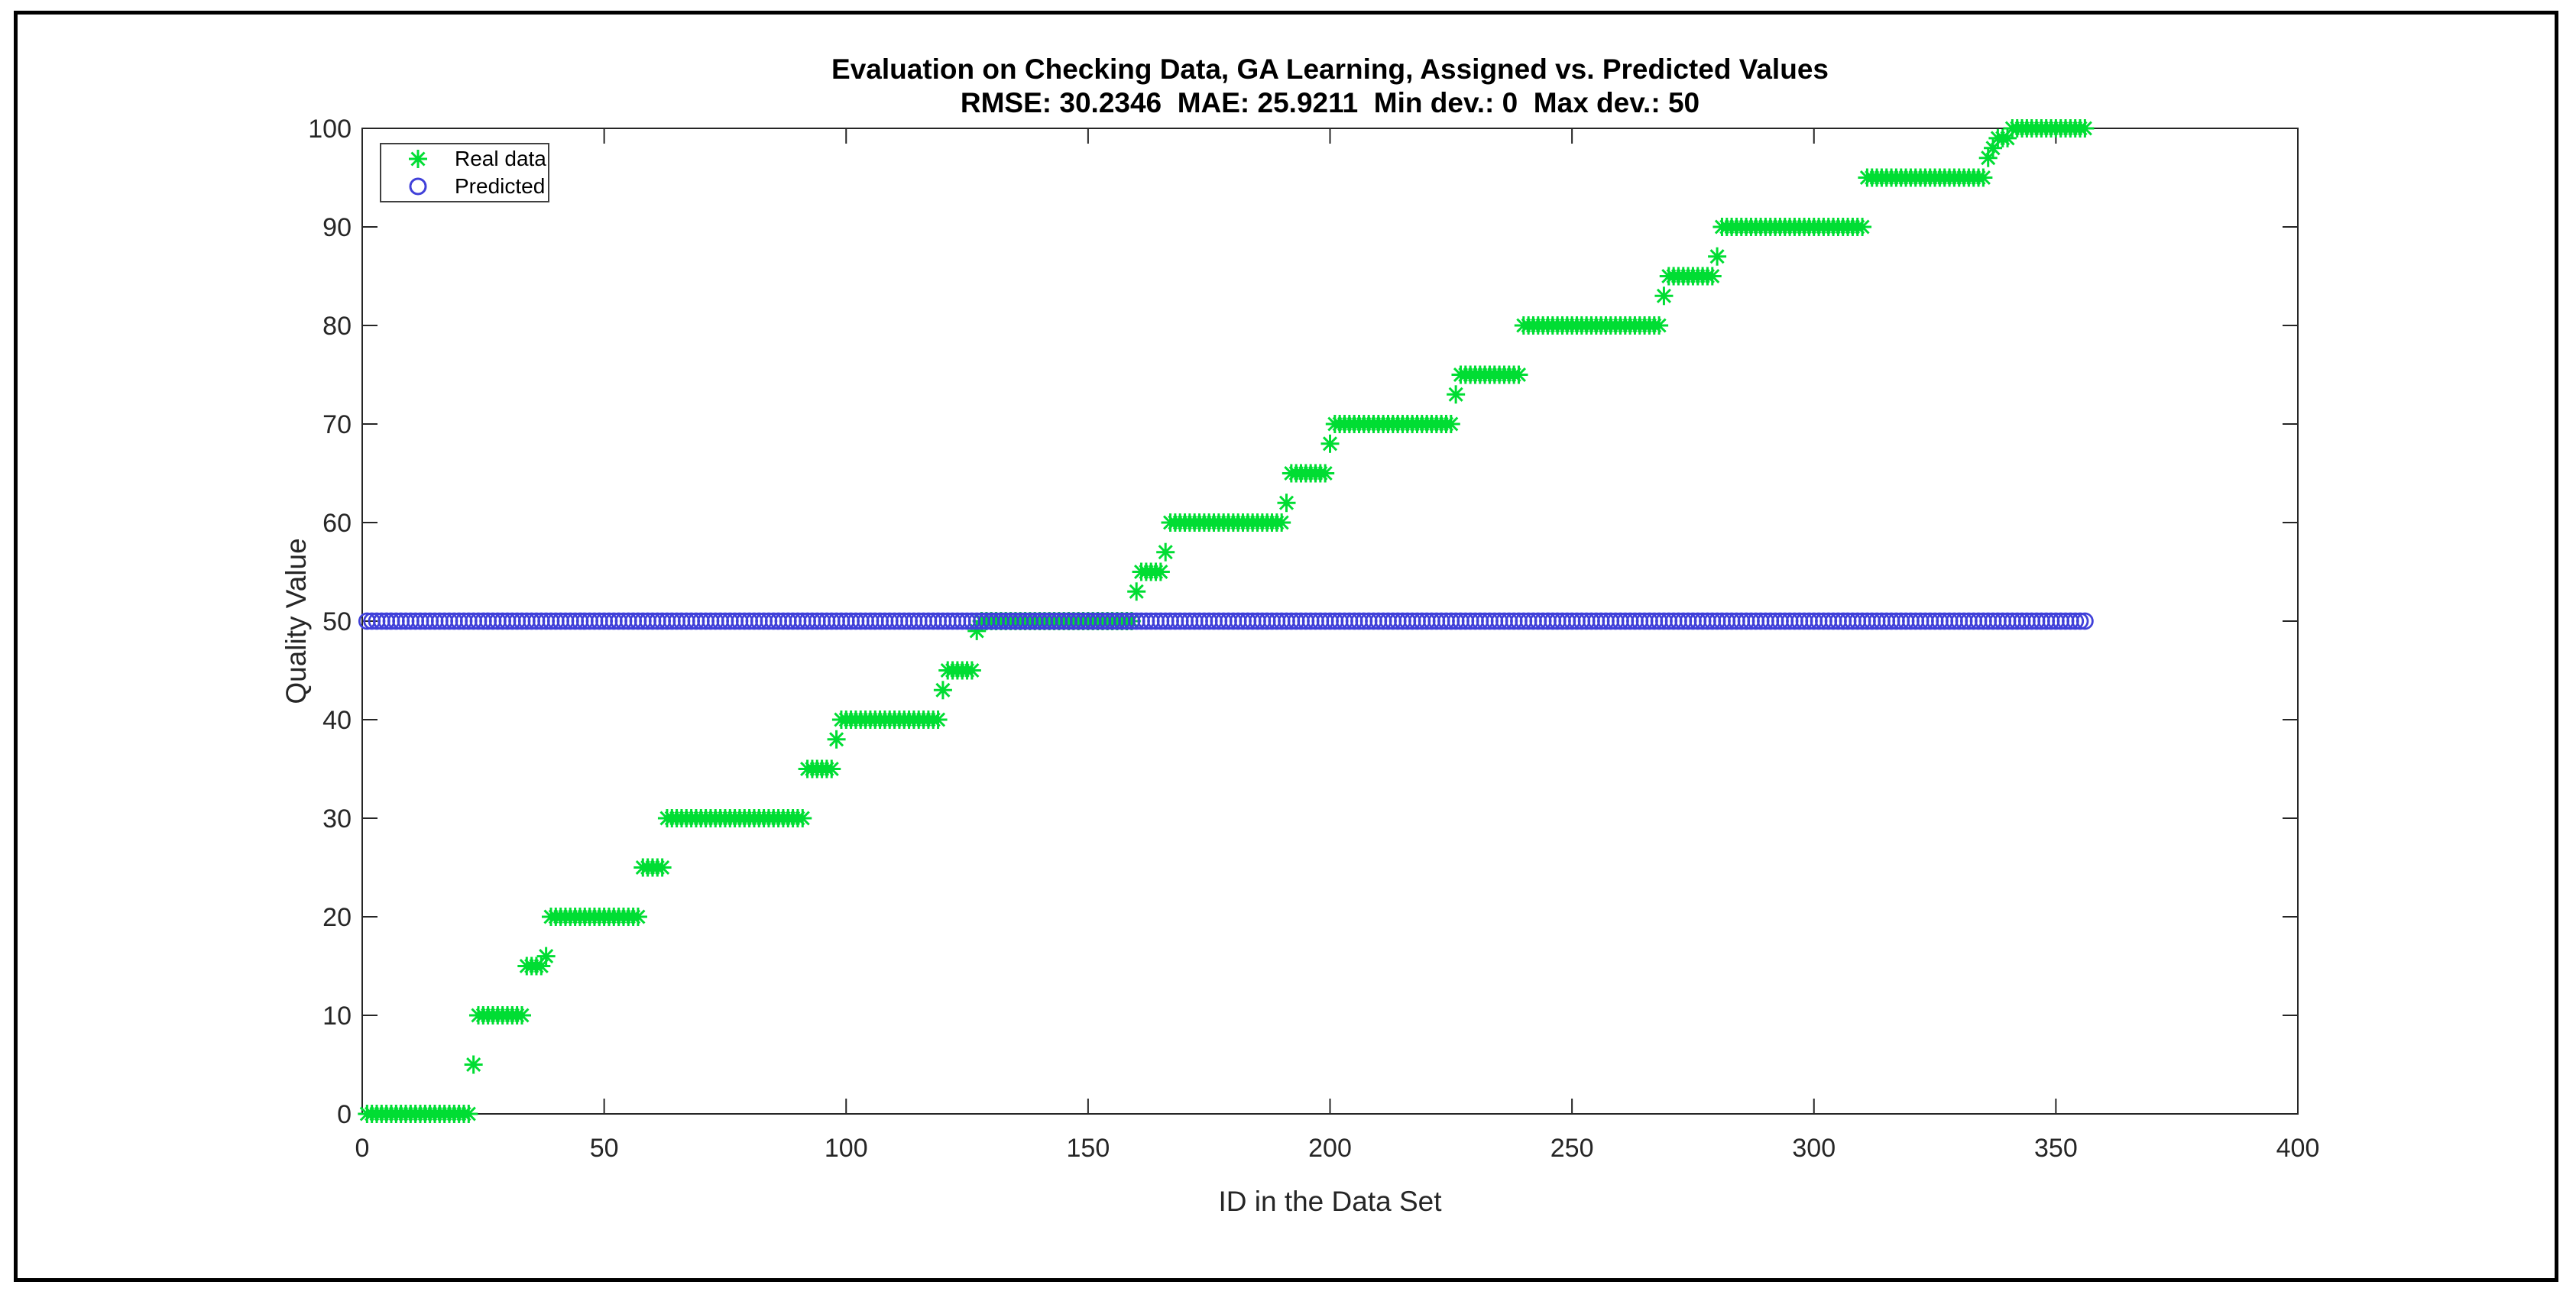  Describe the element at coordinates (1088, 1148) in the screenshot. I see `x-tick-label: 150` at that location.